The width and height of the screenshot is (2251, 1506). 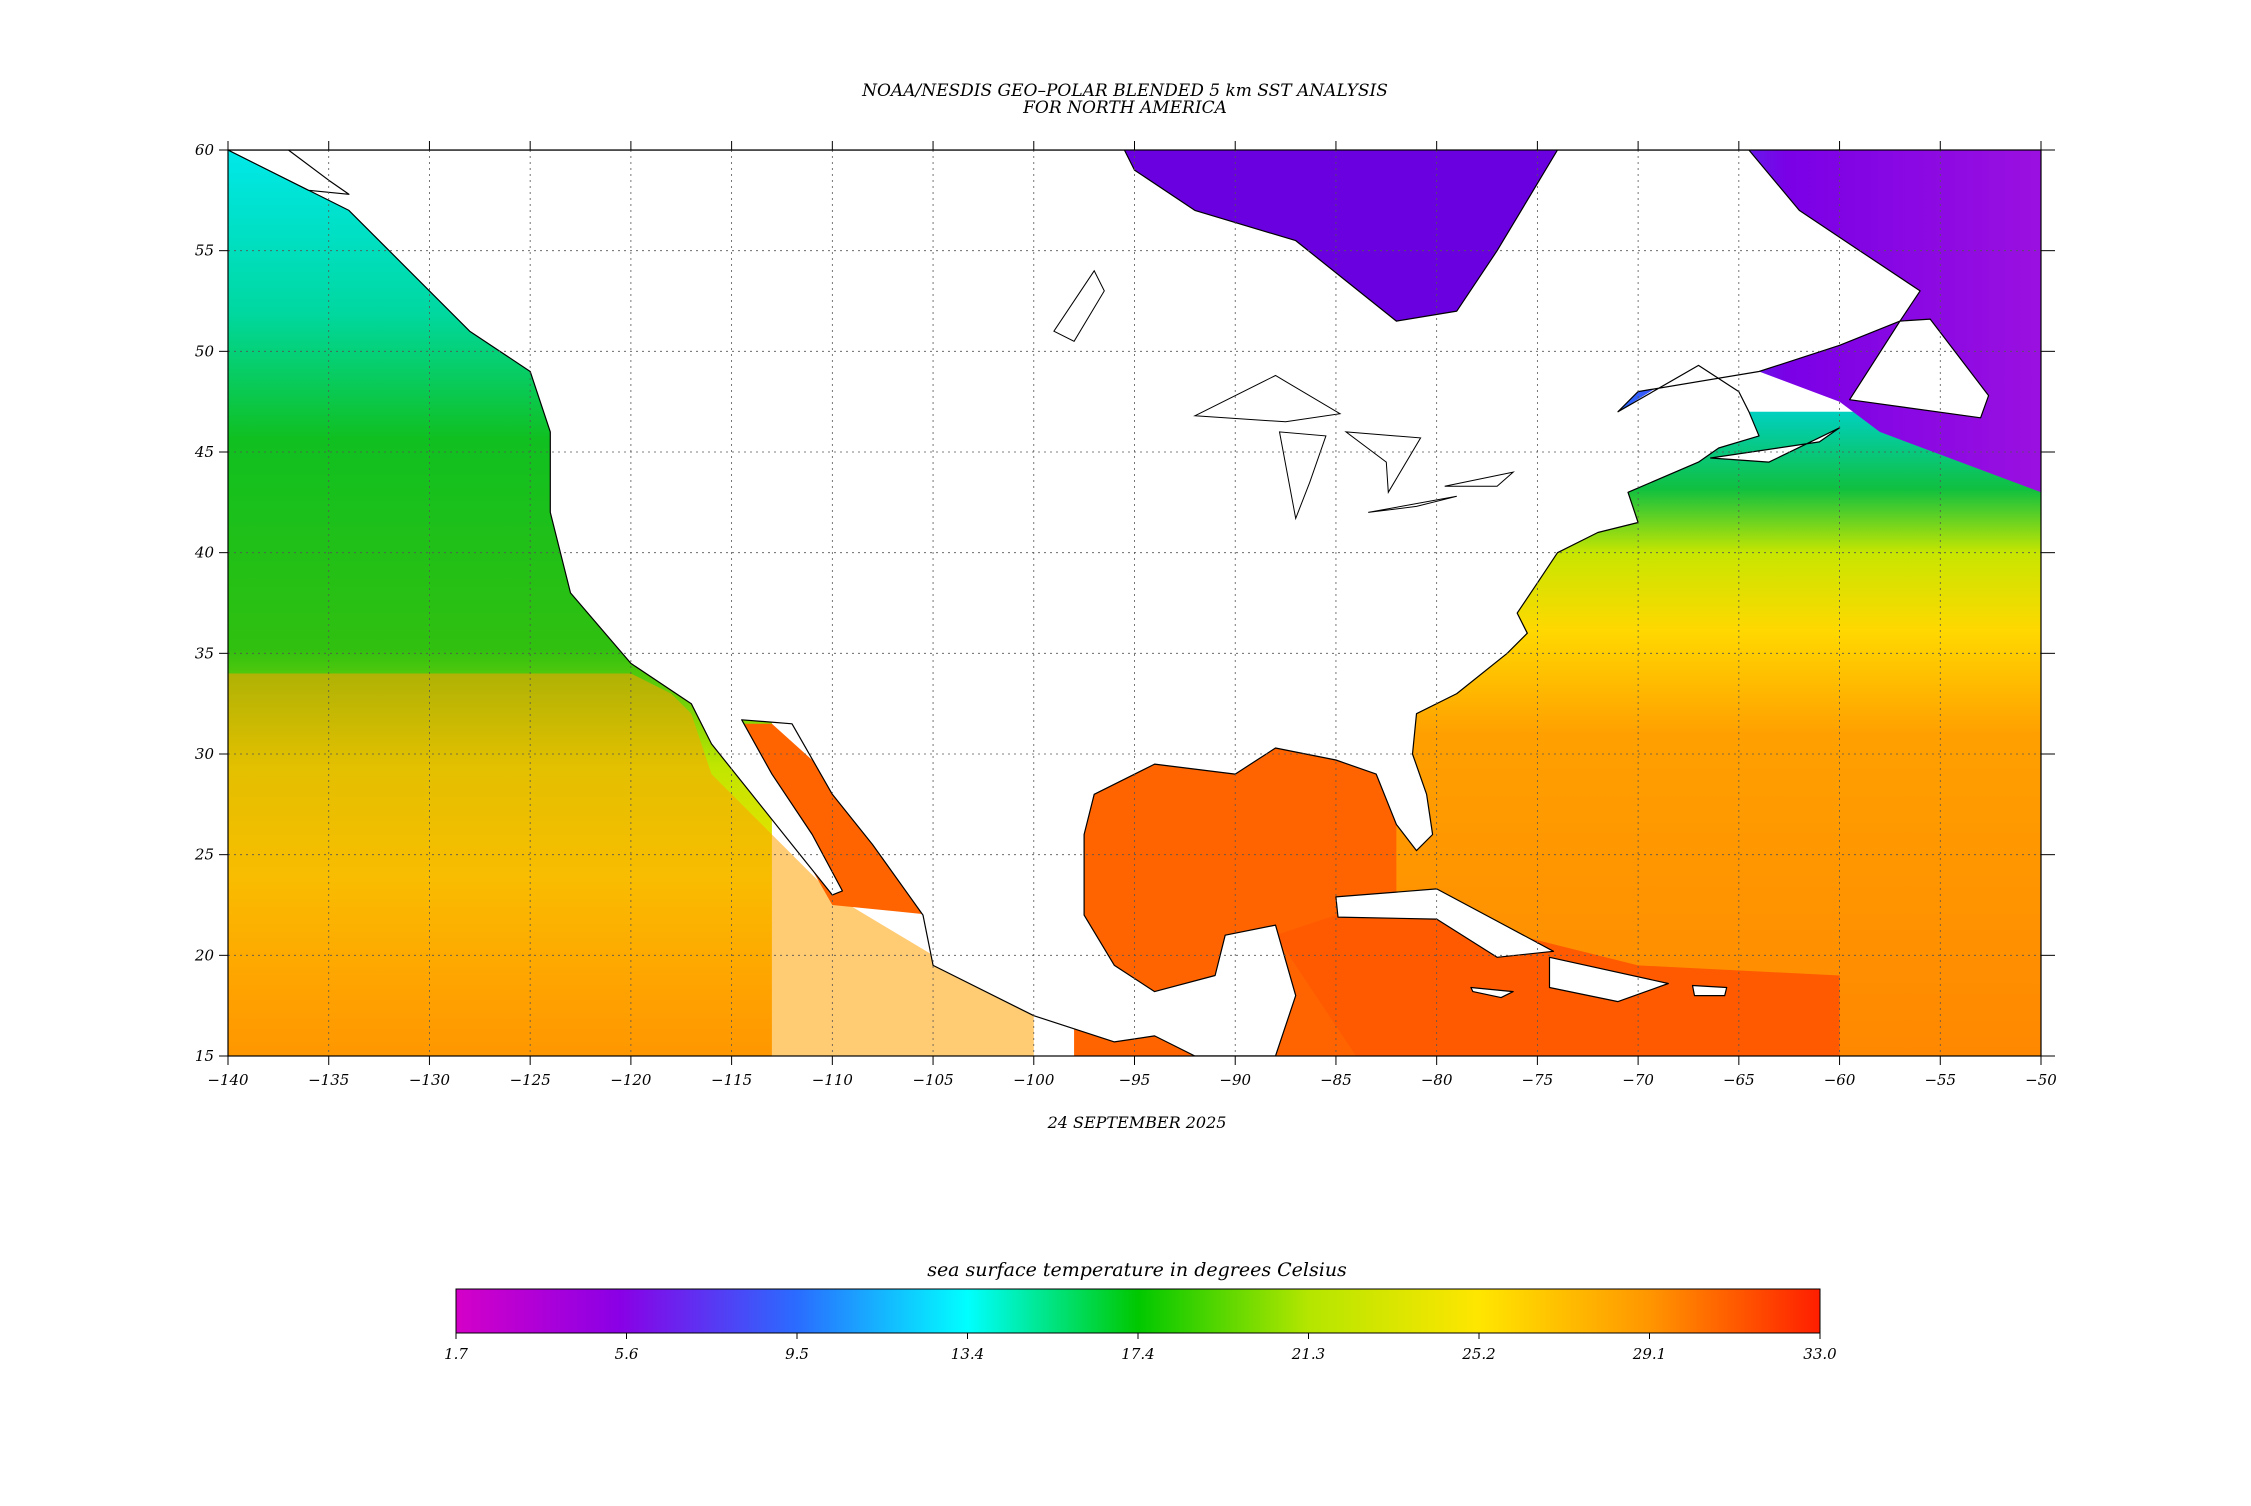 I want to click on lat-tick-label: 45, so click(x=204, y=452).